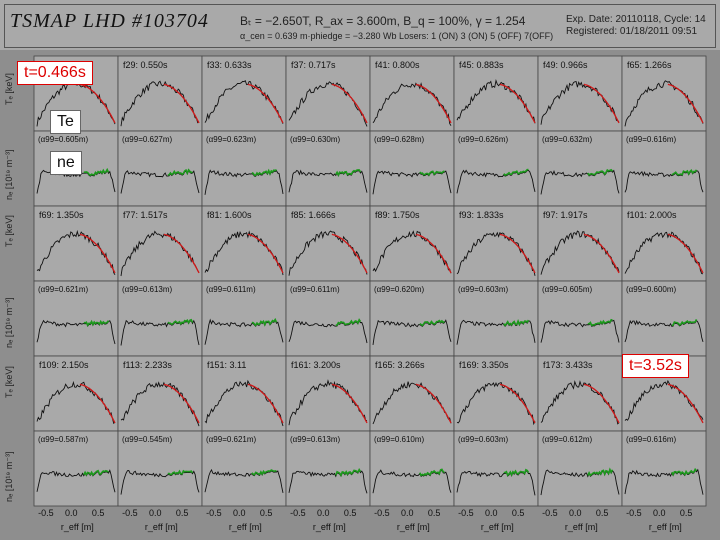 The image size is (720, 540). I want to click on te-panel-label-7: f65: 1.266s, so click(649, 65).